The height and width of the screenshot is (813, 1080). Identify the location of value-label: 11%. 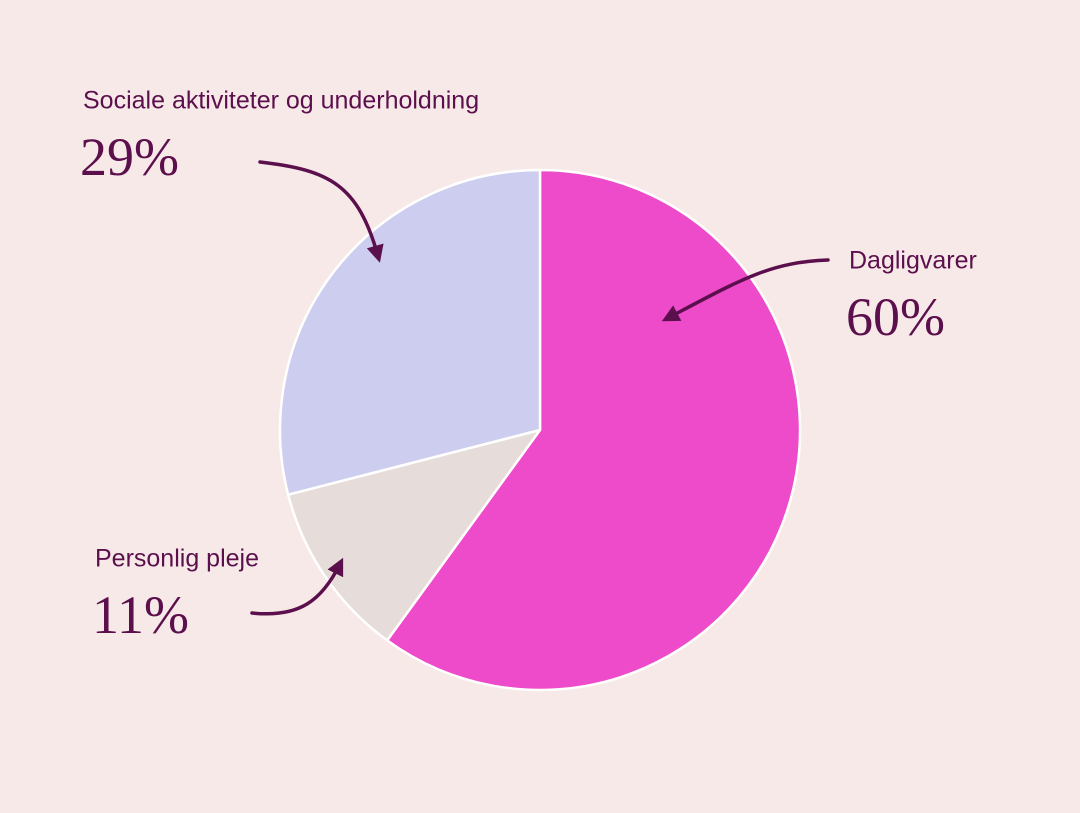
(140, 615).